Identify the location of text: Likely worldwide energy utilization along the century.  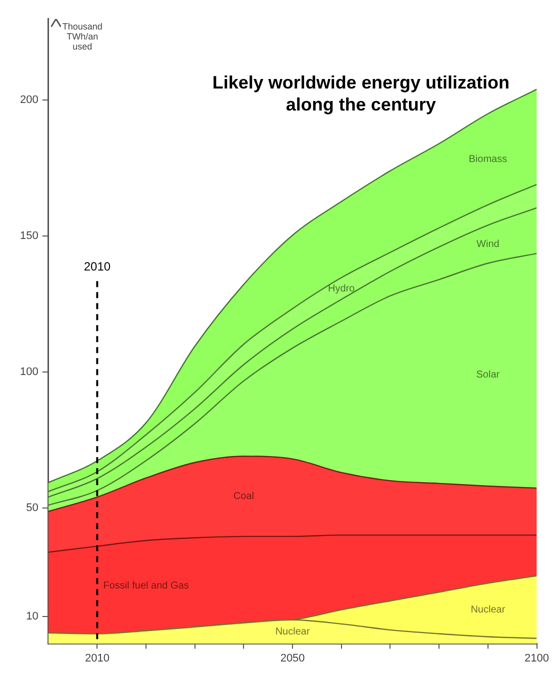
(361, 93).